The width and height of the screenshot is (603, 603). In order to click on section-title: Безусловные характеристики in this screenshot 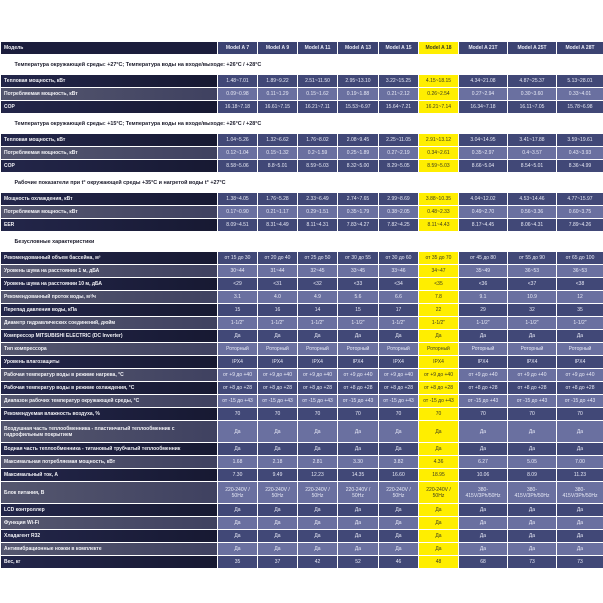, I will do `click(301, 241)`.